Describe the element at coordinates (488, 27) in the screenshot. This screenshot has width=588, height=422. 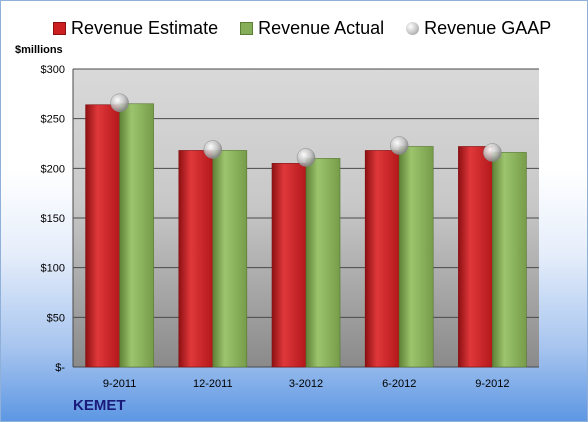
I see `legend-label-gaap: Revenue GAAP` at that location.